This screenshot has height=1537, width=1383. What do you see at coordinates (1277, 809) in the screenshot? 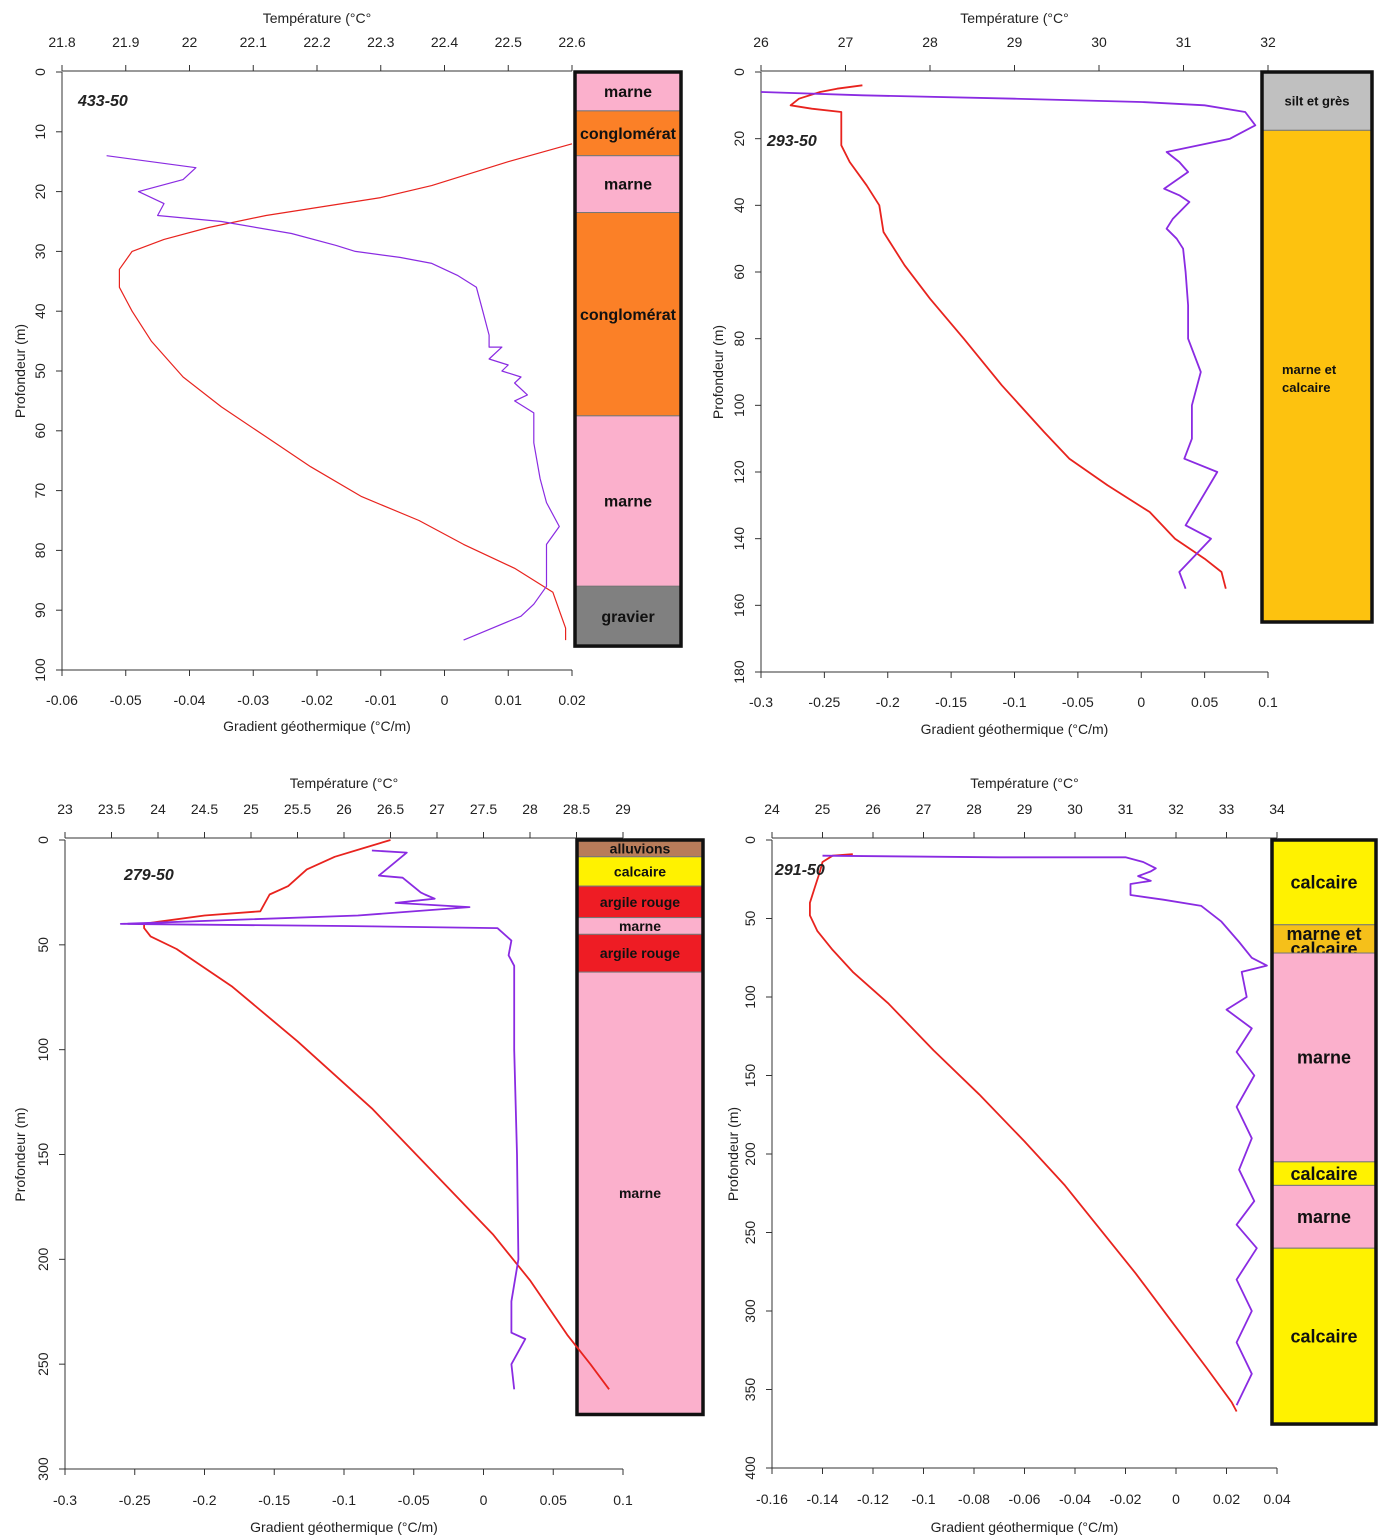
I see `temperature-tick-label: 34` at bounding box center [1277, 809].